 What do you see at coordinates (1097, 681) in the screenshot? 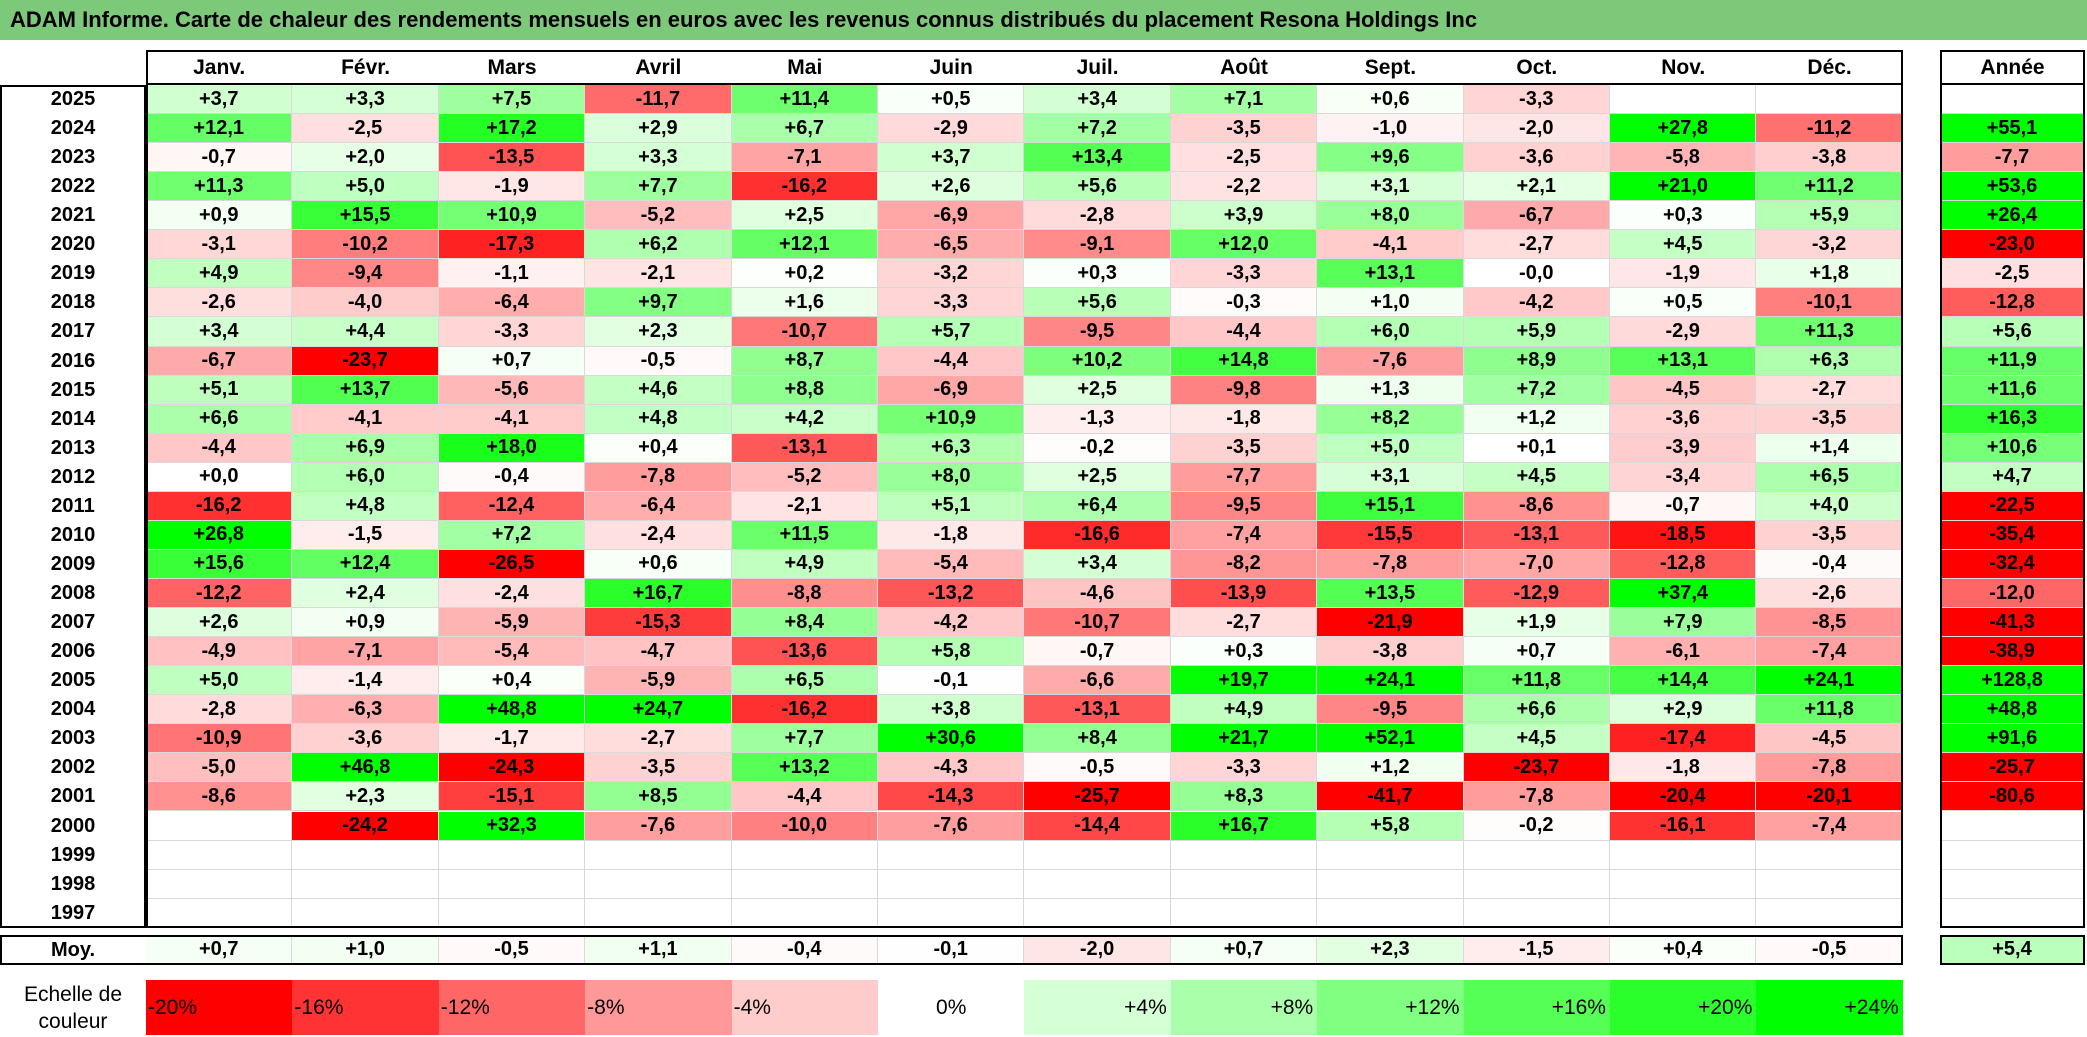
I see `heatmap-cell: -6,6` at bounding box center [1097, 681].